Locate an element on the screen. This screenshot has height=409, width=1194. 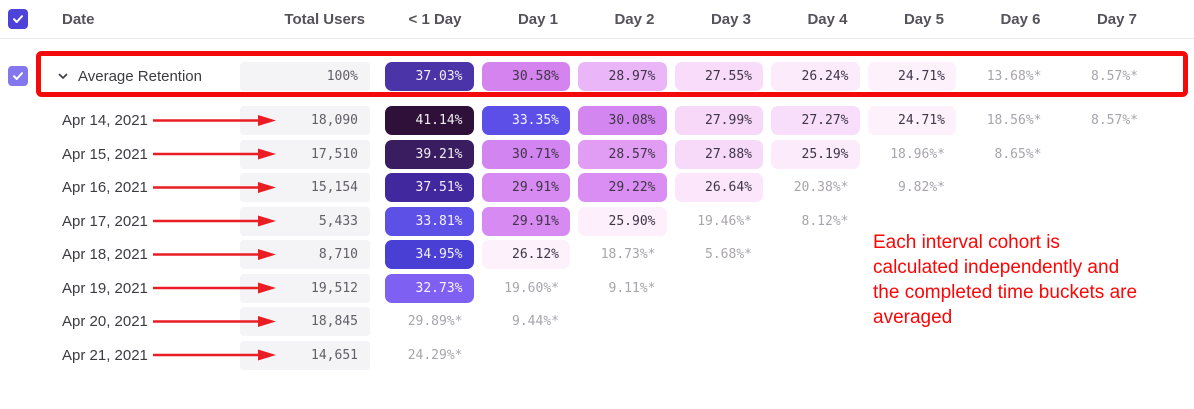
average-retention-label-cell: Average Retention is located at coordinates (137, 76).